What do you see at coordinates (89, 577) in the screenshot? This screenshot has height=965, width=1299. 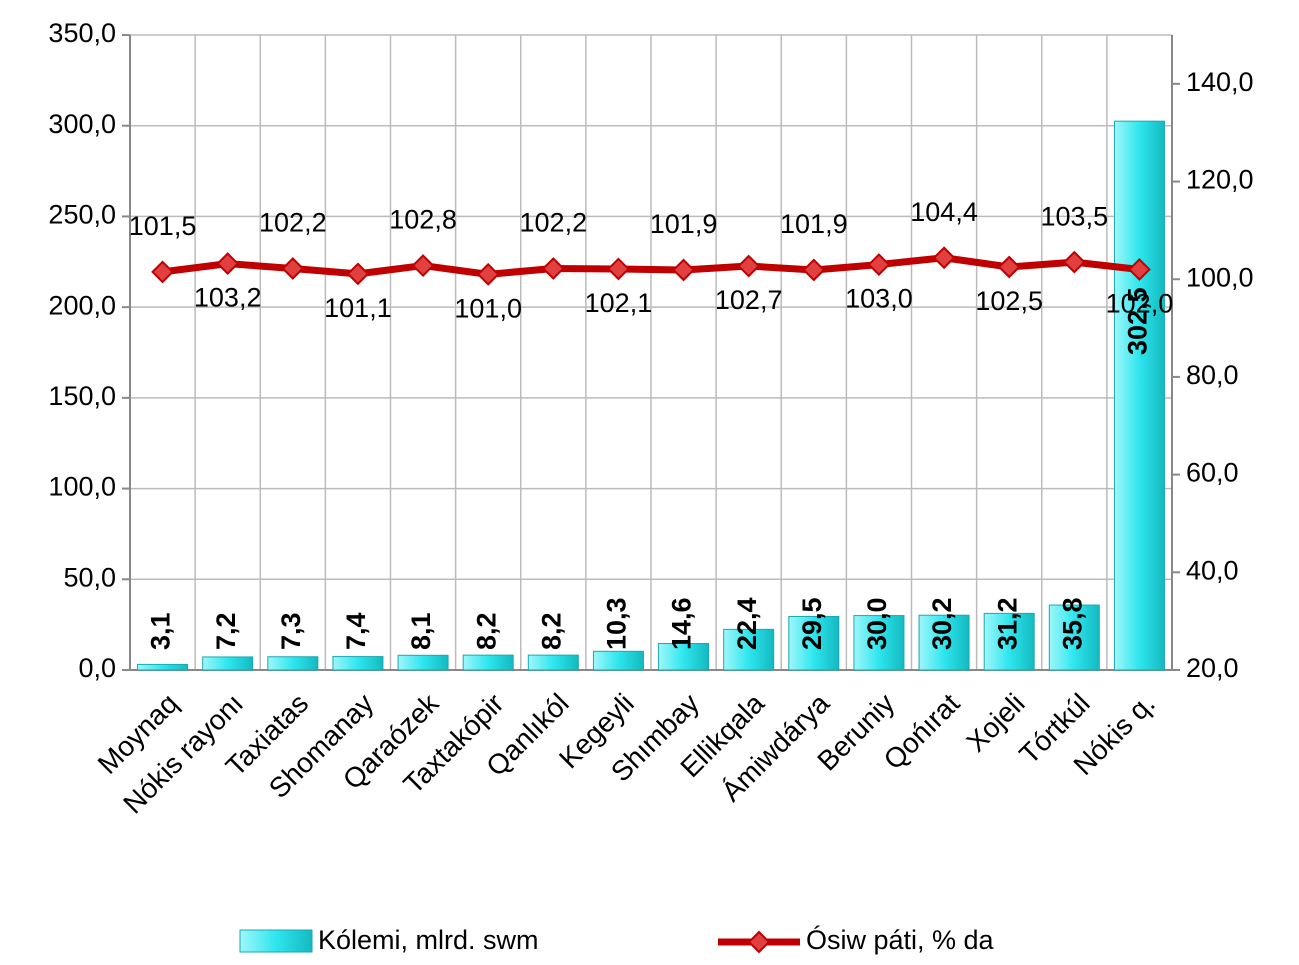 I see `y-tick-label: 50,0` at bounding box center [89, 577].